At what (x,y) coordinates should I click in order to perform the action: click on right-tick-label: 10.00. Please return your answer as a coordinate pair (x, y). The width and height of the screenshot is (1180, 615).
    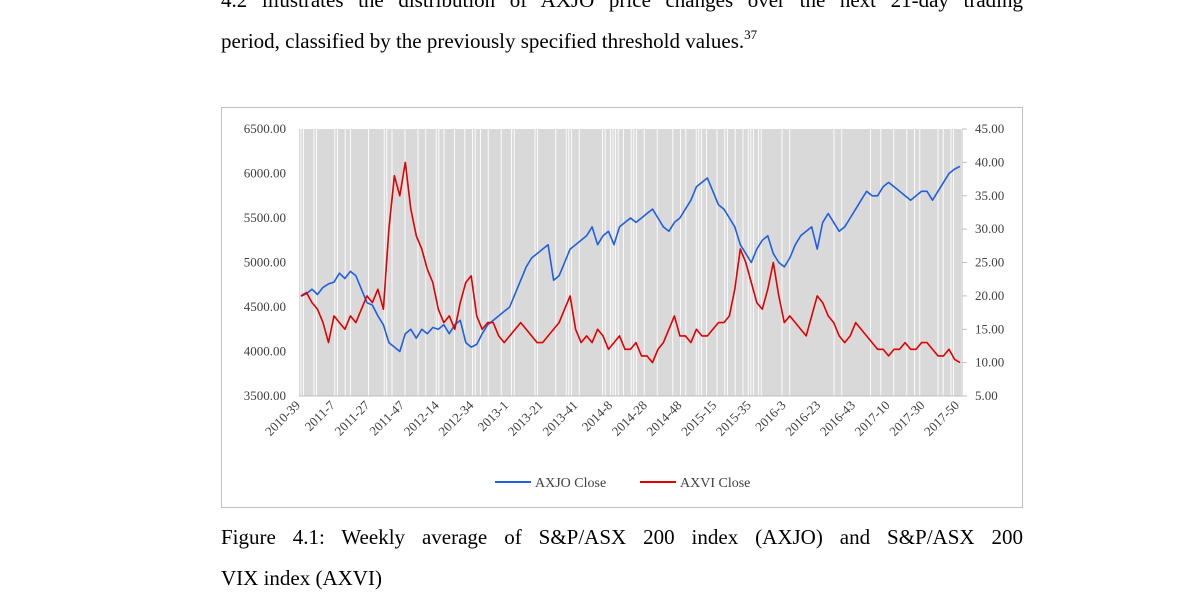
    Looking at the image, I should click on (989, 362).